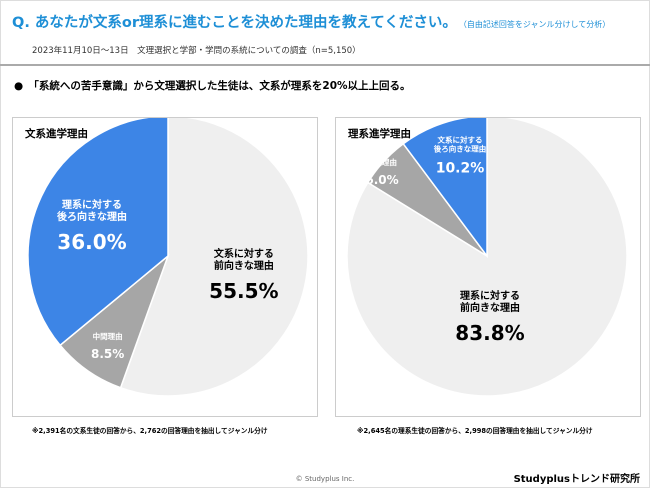  Describe the element at coordinates (325, 65) in the screenshot. I see `divider` at that location.